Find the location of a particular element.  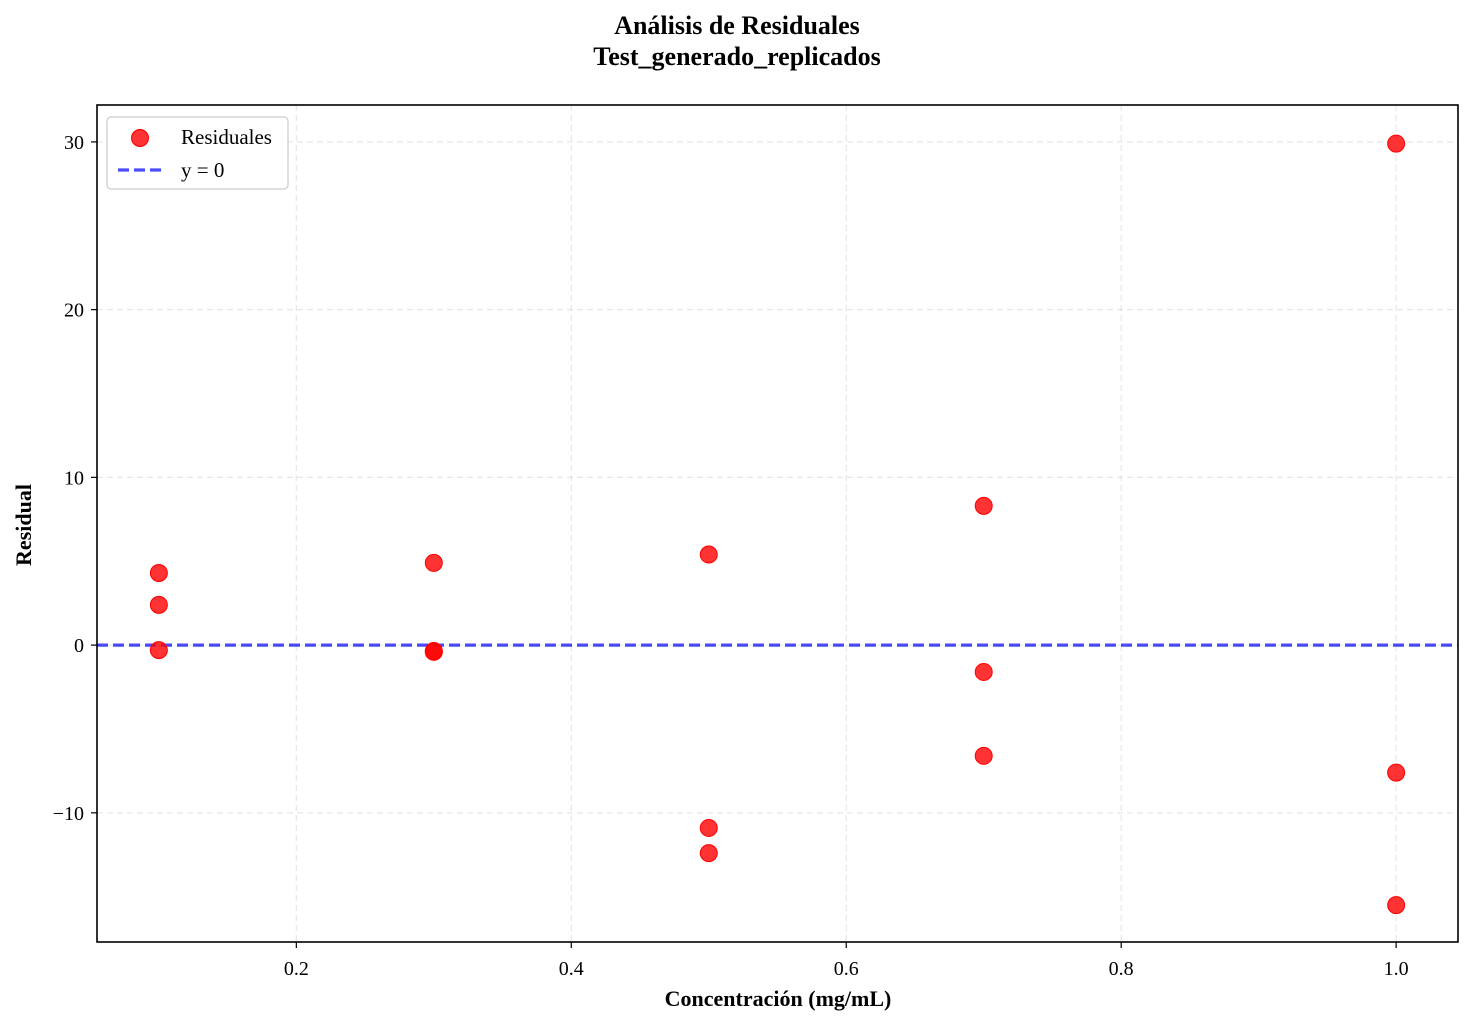

legend-label-y0: y = 0 is located at coordinates (202, 170).